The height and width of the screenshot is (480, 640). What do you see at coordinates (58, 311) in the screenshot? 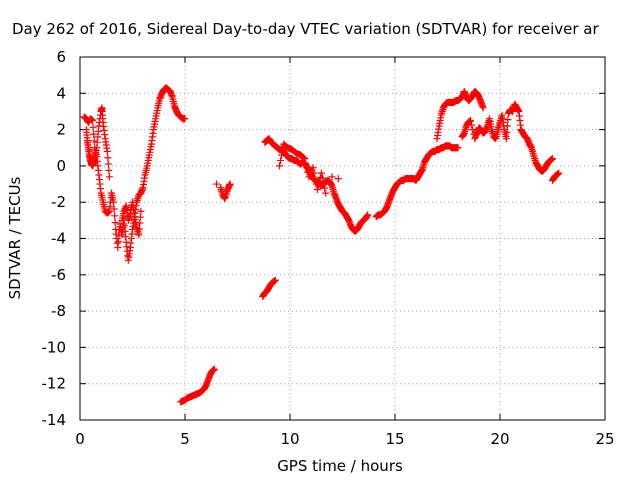
I see `y-tick-label: -8` at bounding box center [58, 311].